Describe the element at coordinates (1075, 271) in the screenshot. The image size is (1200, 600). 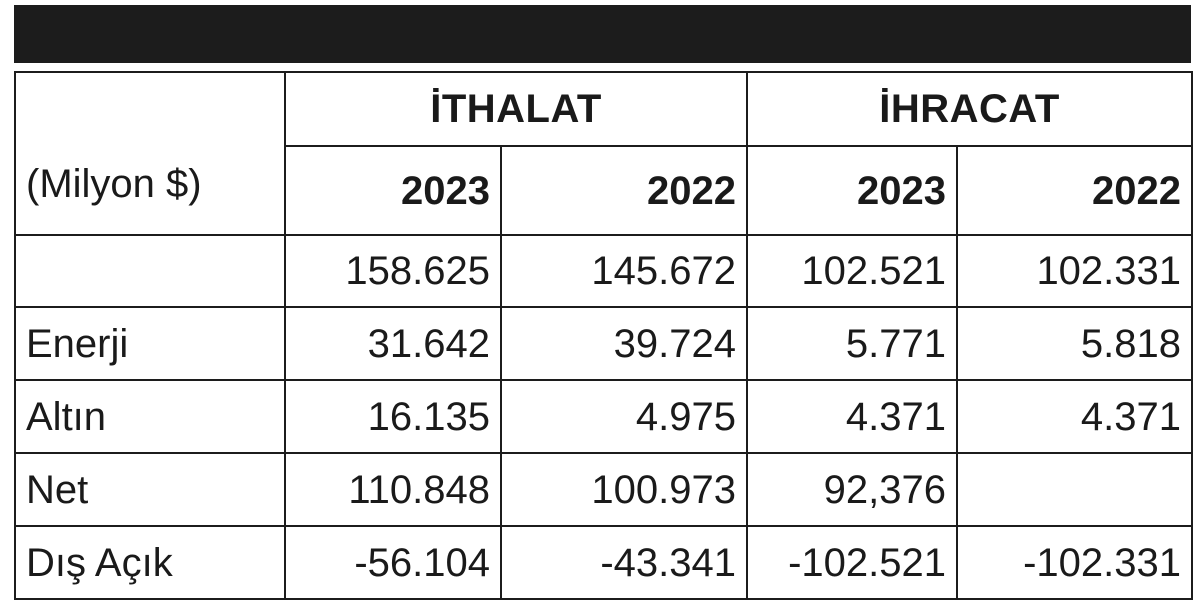
I see `cell-value: 102.331` at that location.